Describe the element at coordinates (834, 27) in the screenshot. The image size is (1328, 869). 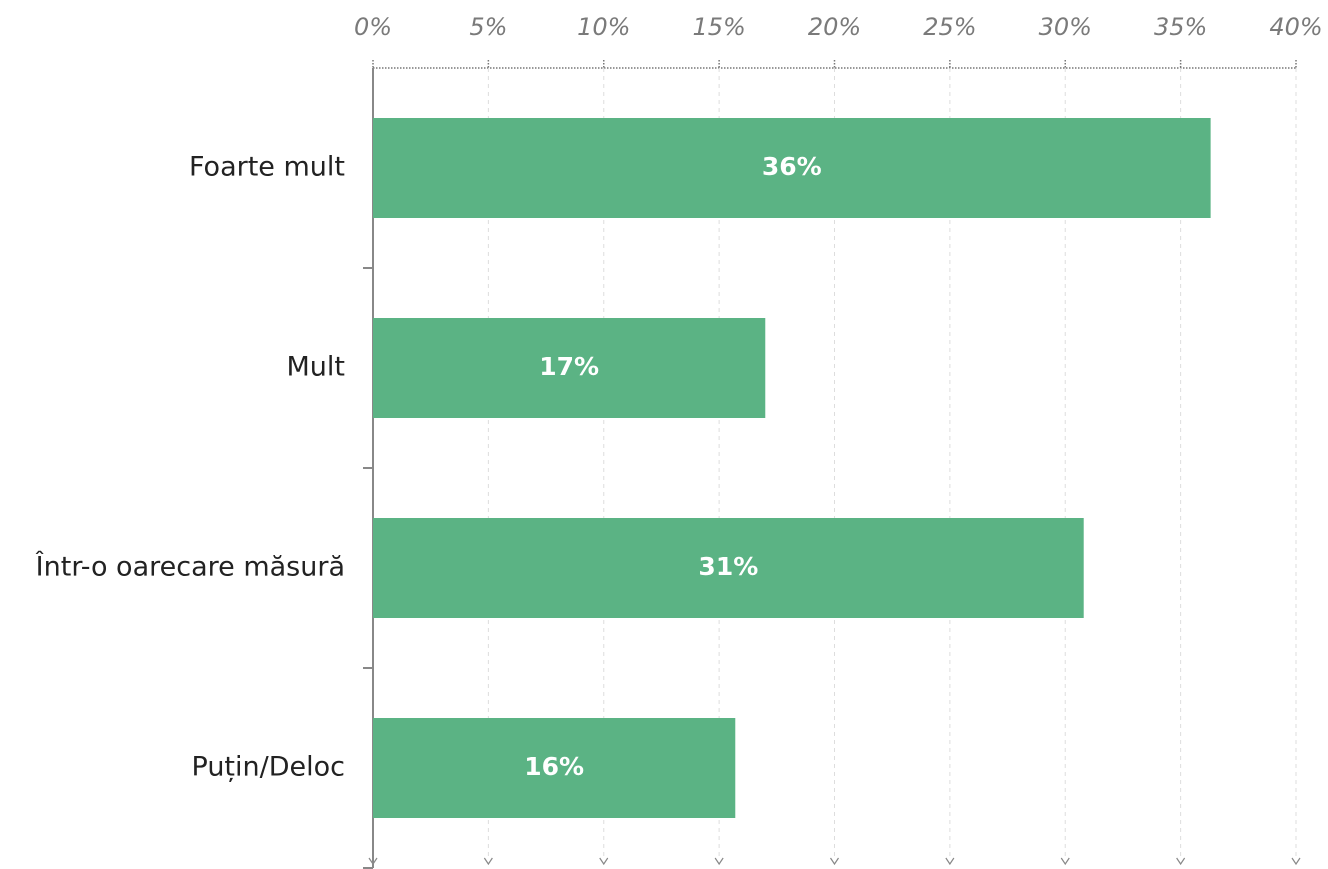
I see `x-tick-label: 20%` at that location.